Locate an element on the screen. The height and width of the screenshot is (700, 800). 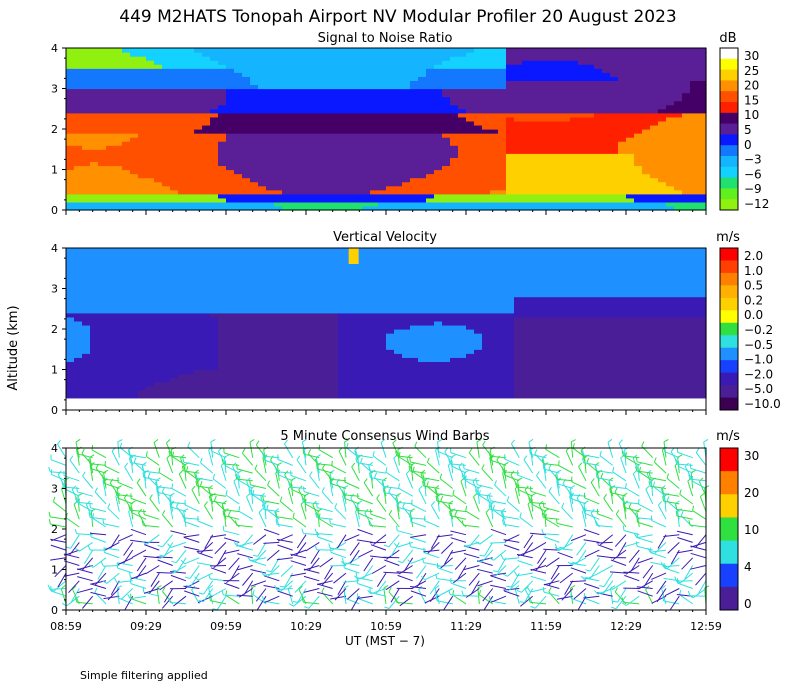
colorbar-label: −6 is located at coordinates (753, 174).